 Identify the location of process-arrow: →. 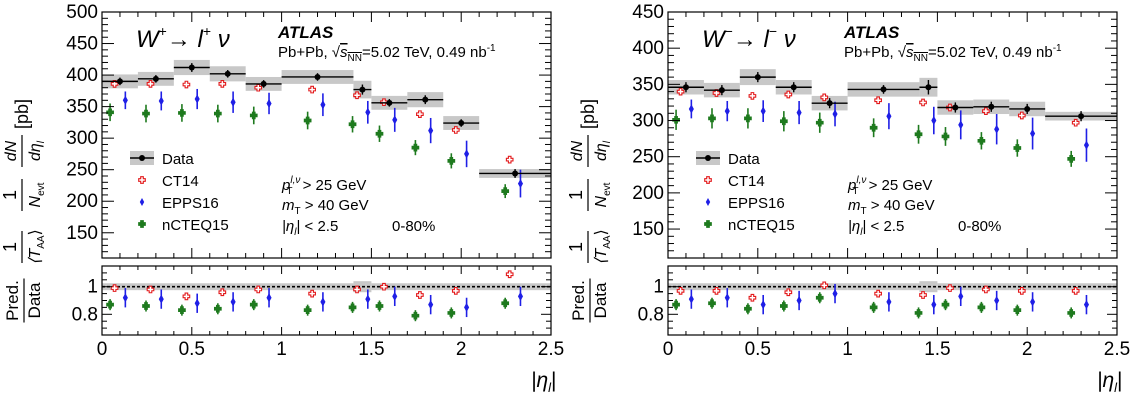
(179, 39).